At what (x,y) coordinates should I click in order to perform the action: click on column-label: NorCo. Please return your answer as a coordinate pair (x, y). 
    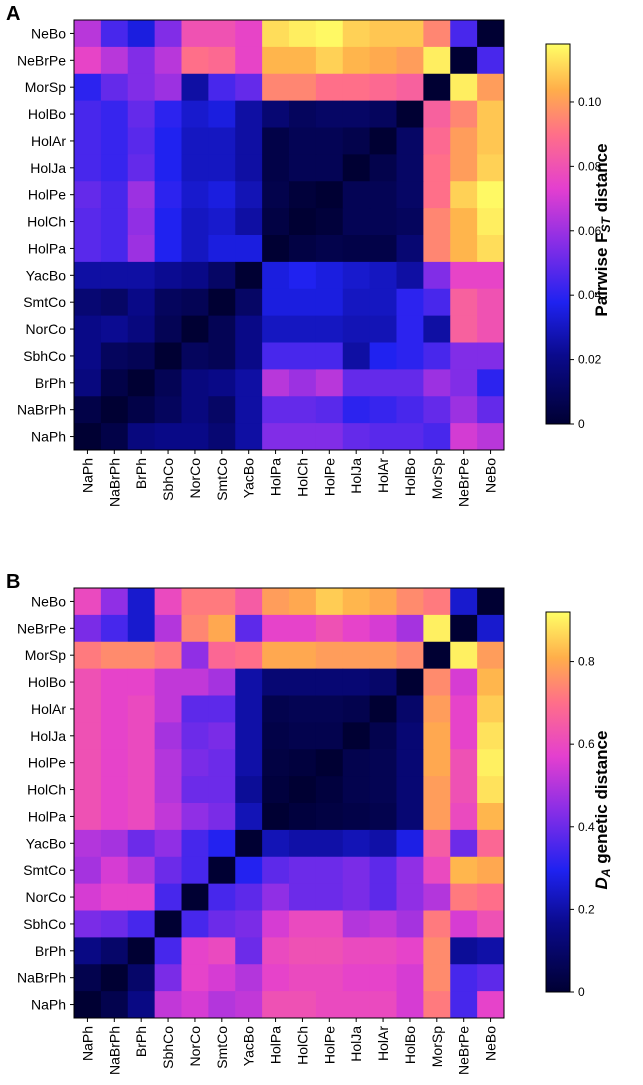
    Looking at the image, I should click on (195, 1046).